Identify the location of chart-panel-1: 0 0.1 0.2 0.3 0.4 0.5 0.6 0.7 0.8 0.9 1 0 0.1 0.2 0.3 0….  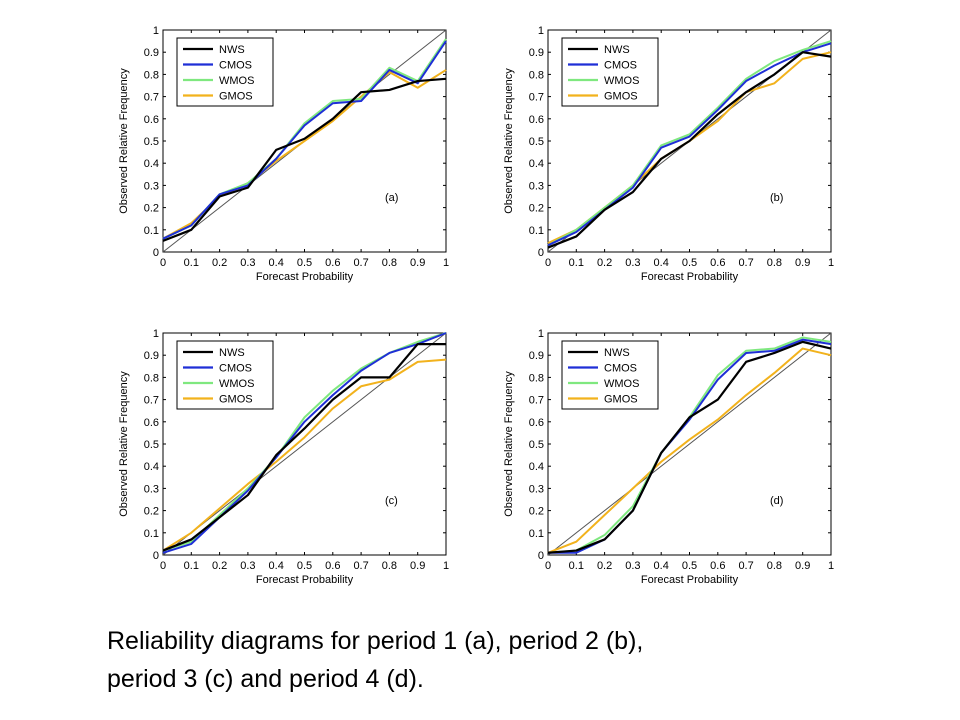
(283, 154).